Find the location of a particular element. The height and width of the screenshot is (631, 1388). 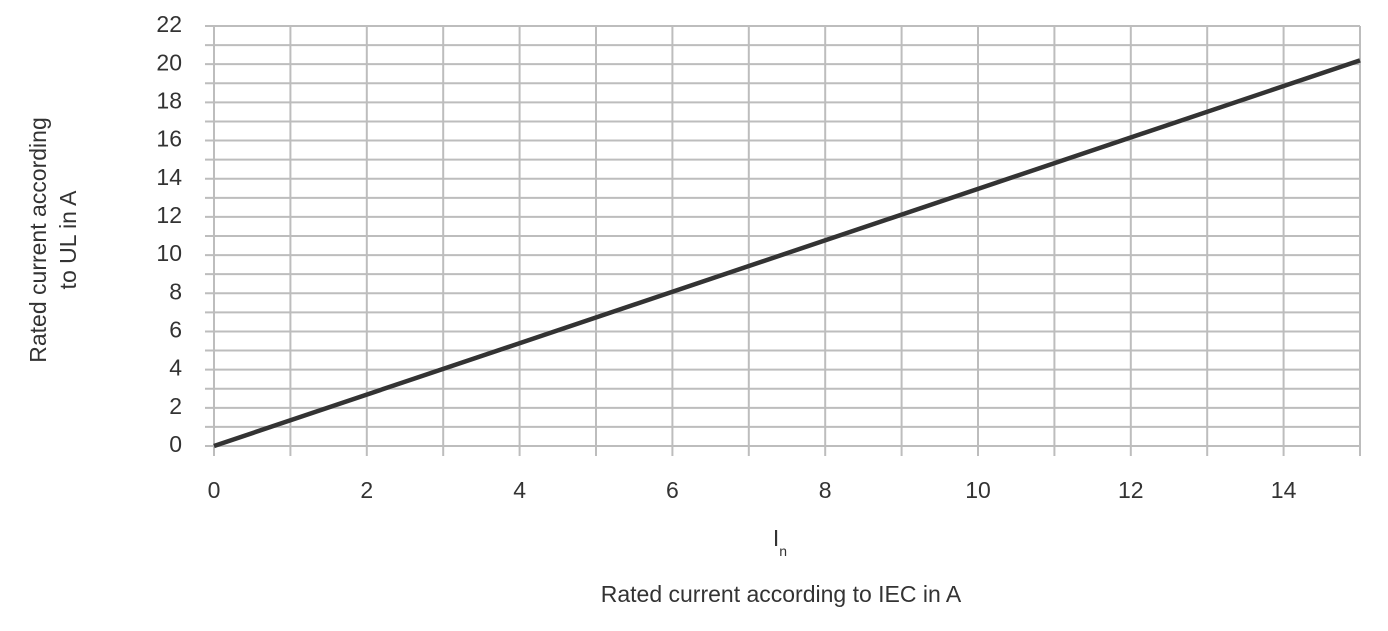

y-tick-label: 18 is located at coordinates (169, 100).